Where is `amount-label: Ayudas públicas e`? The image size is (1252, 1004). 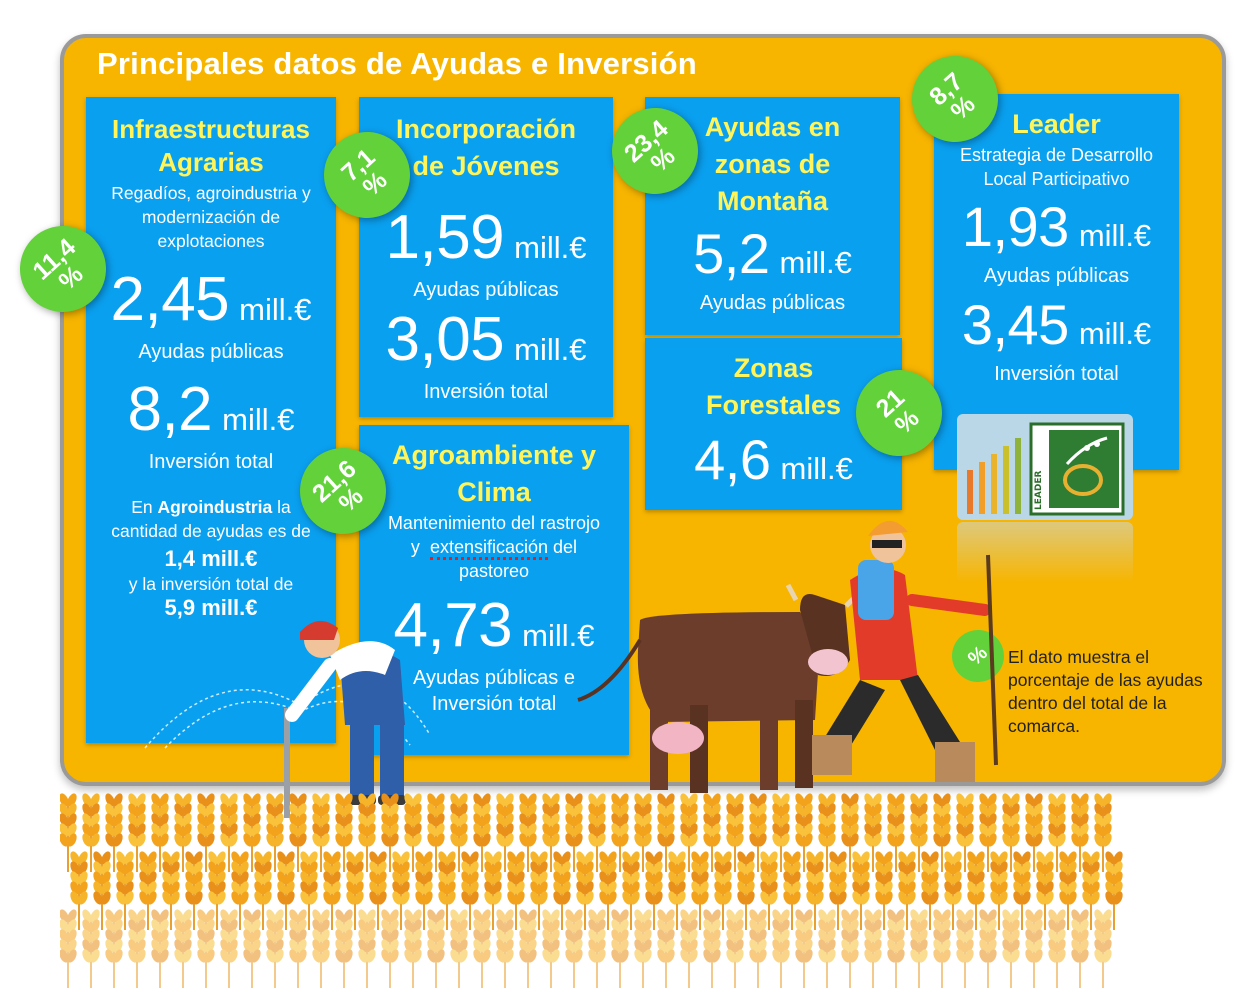 amount-label: Ayudas públicas e is located at coordinates (494, 678).